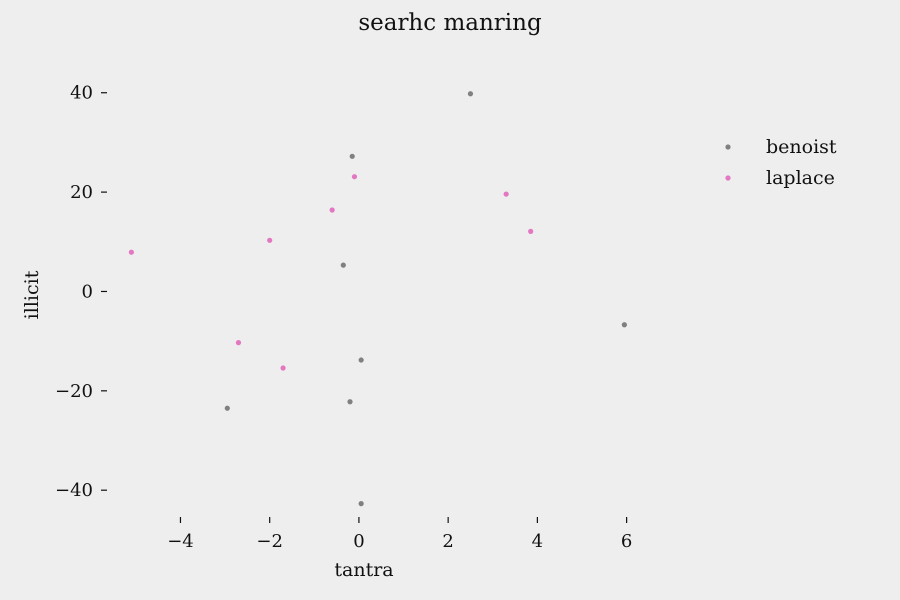 This screenshot has width=900, height=600. Describe the element at coordinates (74, 490) in the screenshot. I see `y-tick-label: −40` at that location.